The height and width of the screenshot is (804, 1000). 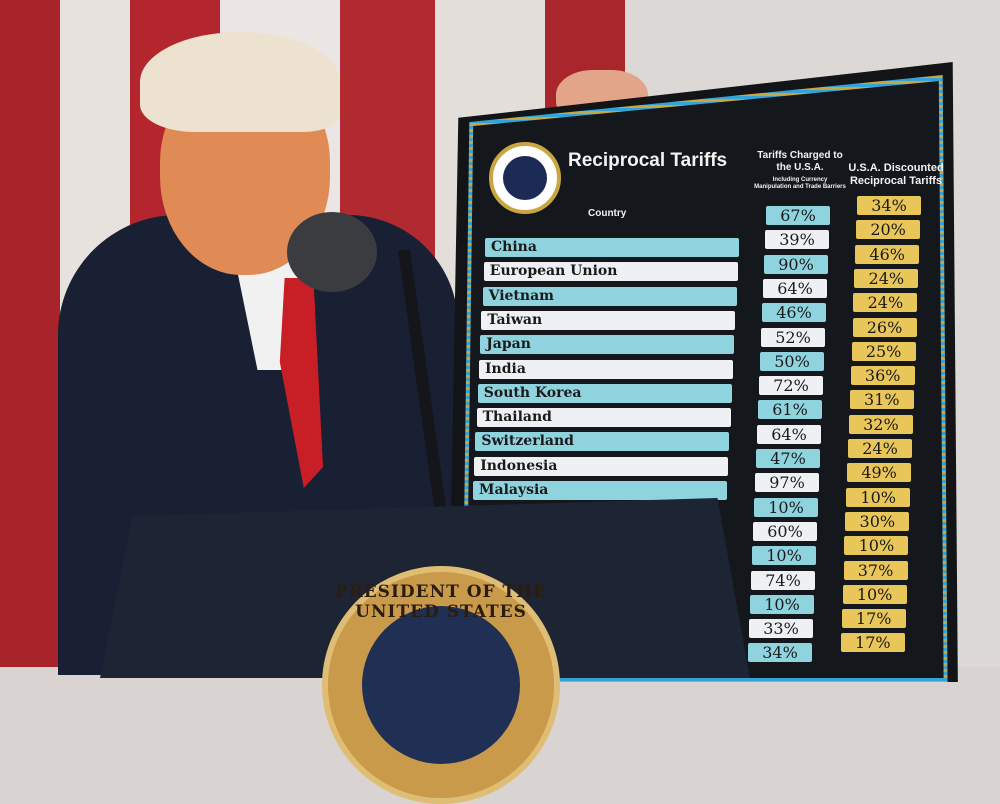 I want to click on discounted-cell: 31%, so click(x=881, y=400).